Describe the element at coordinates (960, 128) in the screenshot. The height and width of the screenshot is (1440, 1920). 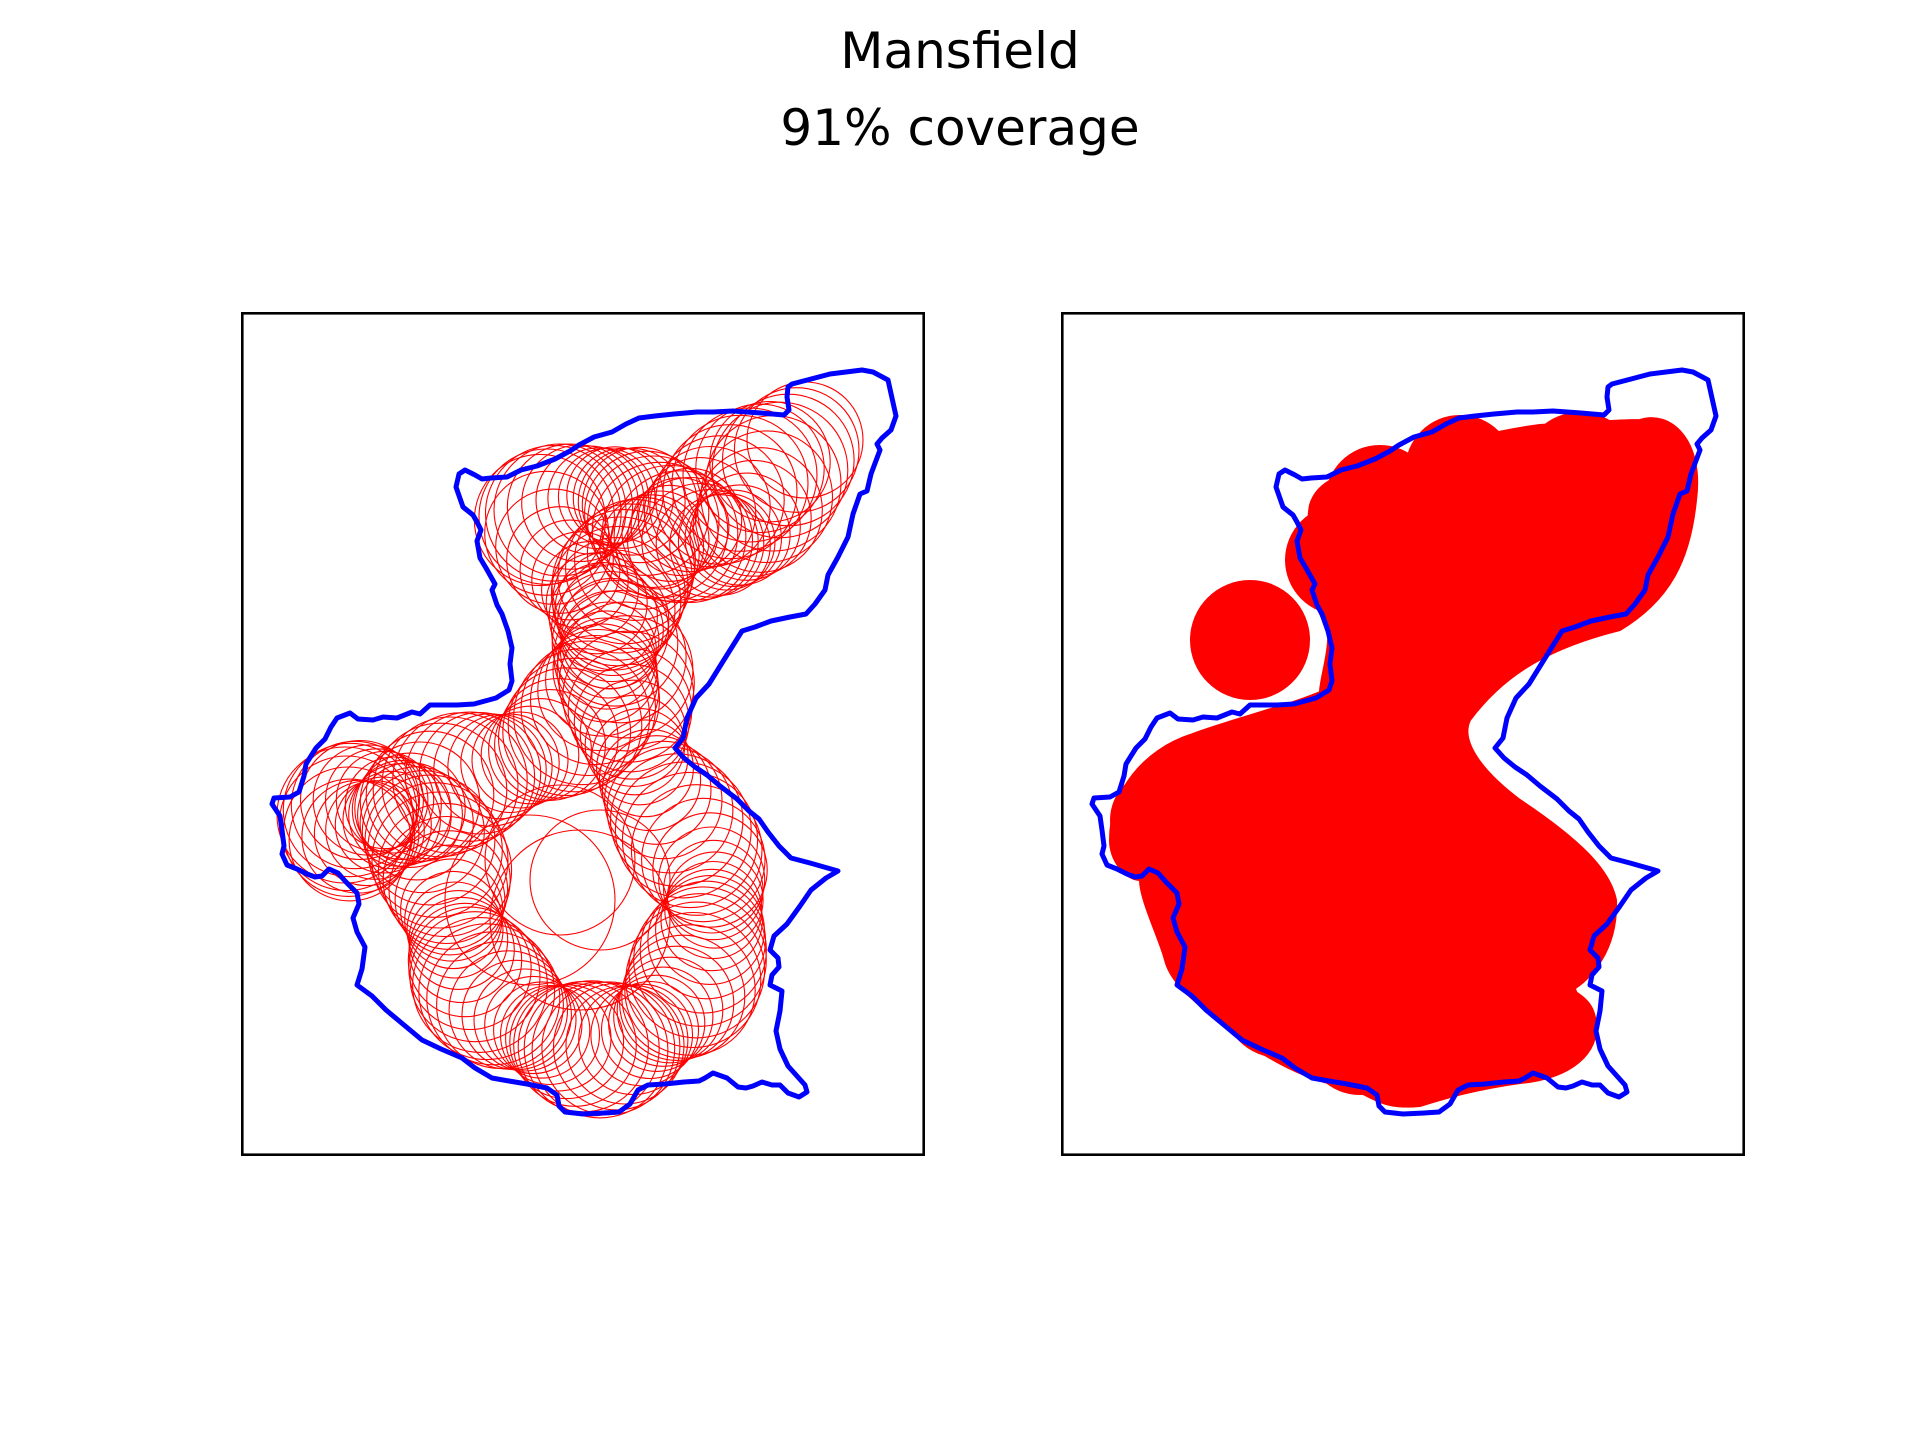
I see `coverage-subtitle: 91% coverage` at that location.